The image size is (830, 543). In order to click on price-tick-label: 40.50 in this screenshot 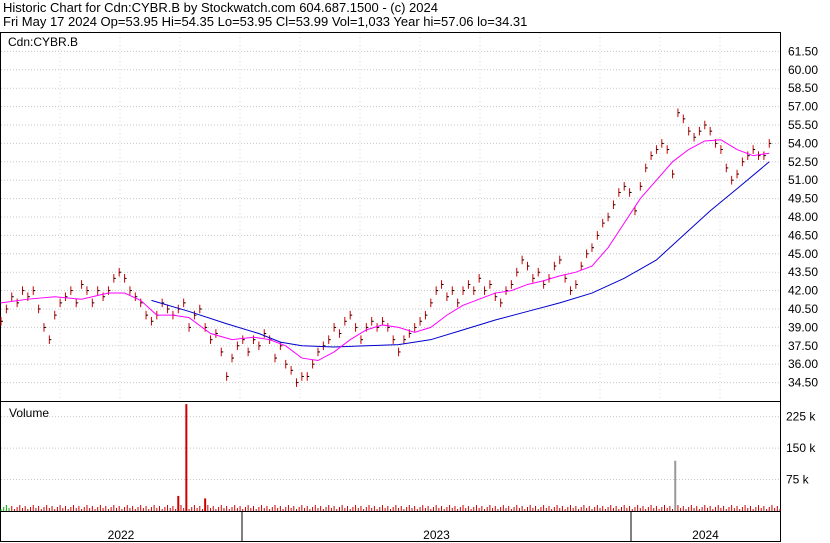, I will do `click(803, 309)`.